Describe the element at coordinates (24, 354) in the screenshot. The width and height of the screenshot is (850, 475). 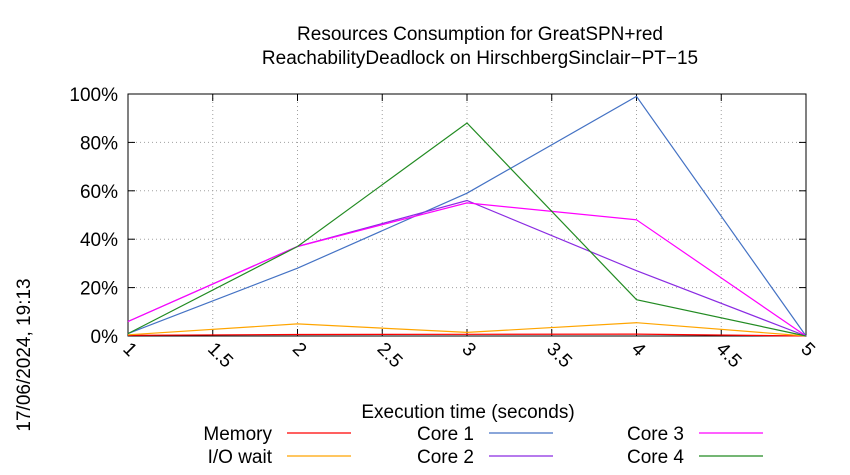
I see `timestamp-label: 17/06/2024, 19:13` at that location.